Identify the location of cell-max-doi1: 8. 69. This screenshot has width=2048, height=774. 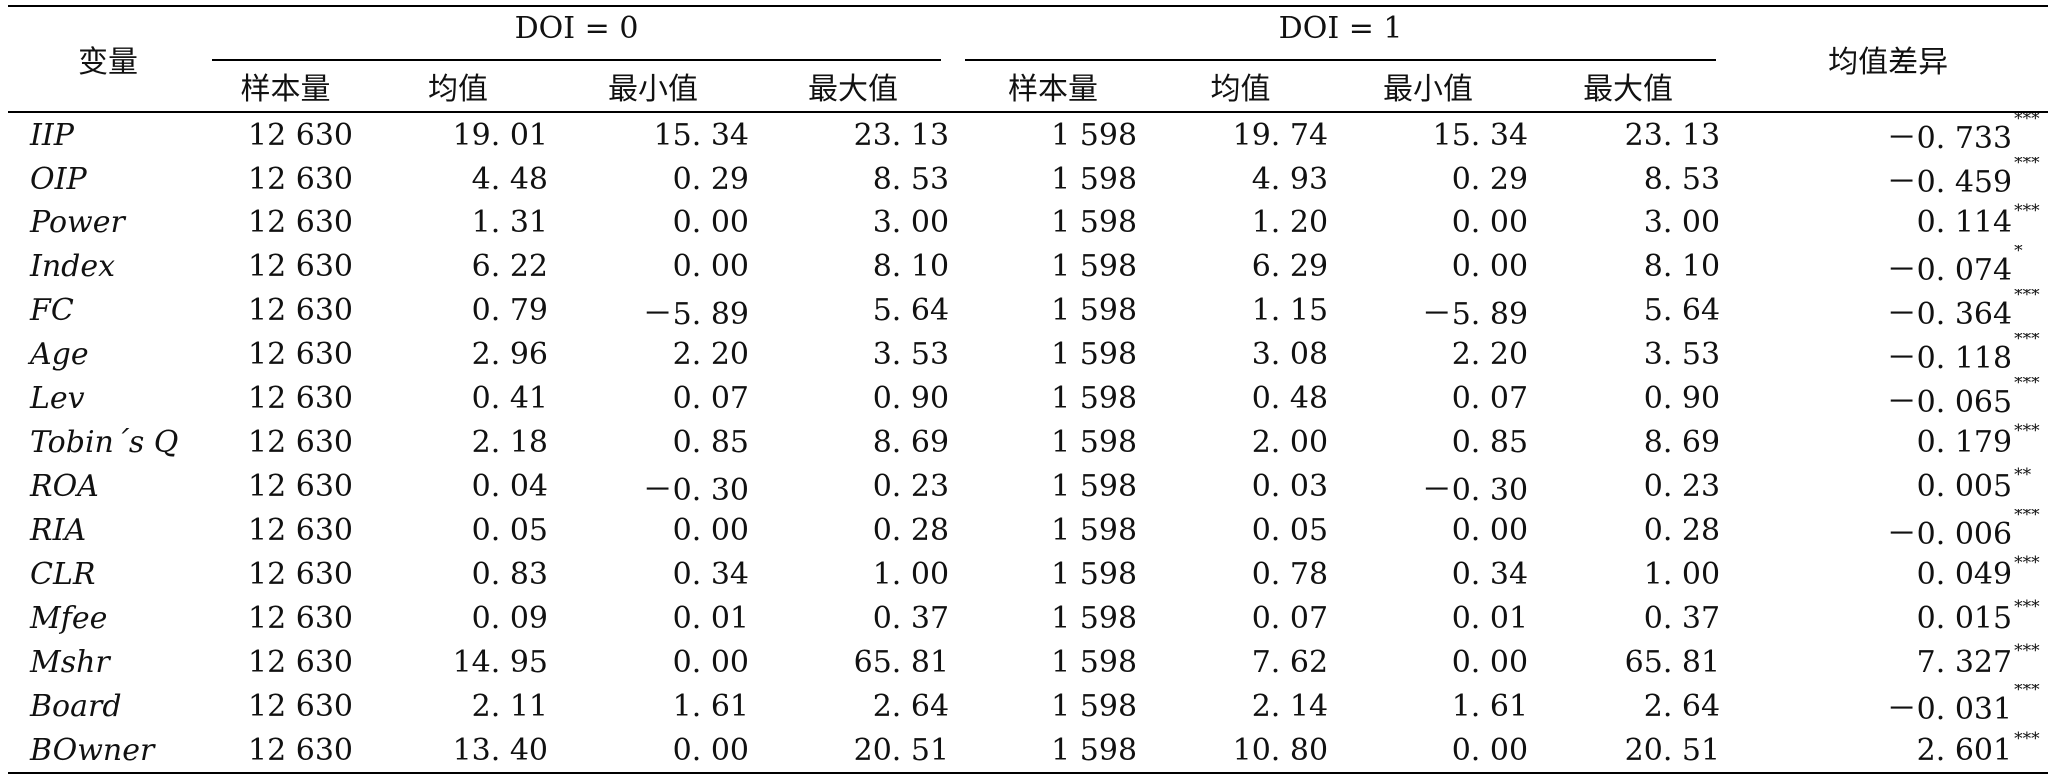
(1682, 443).